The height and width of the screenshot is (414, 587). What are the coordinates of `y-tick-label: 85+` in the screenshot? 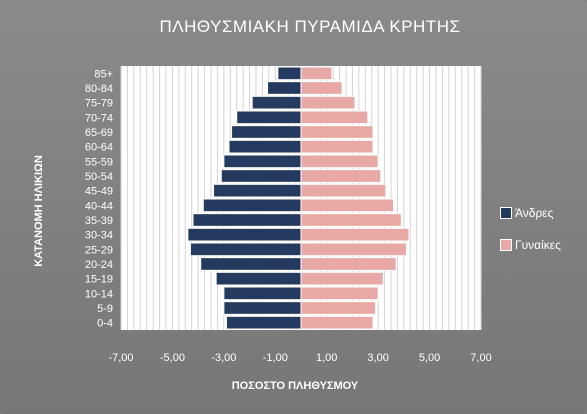 It's located at (103, 74).